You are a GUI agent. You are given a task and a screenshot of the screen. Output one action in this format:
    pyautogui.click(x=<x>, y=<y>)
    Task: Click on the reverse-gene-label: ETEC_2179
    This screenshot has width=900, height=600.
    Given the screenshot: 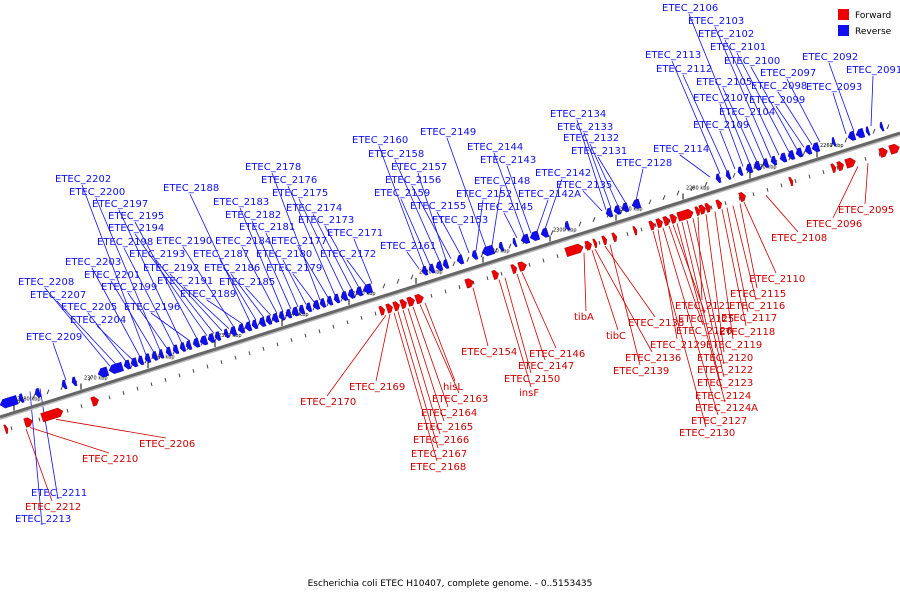 What is the action you would take?
    pyautogui.click(x=294, y=268)
    